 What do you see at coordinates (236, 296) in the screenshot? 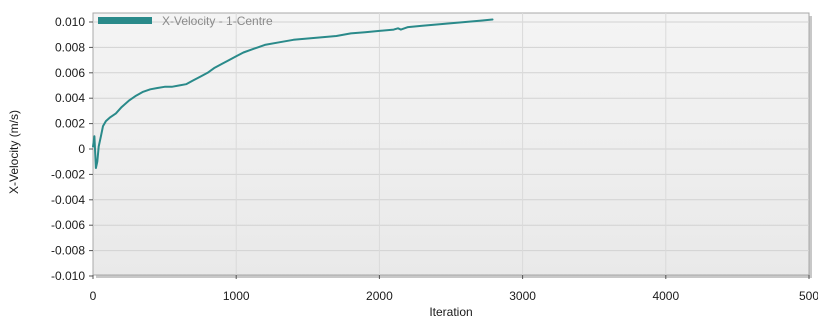
I see `x-tick-label: 1000` at bounding box center [236, 296].